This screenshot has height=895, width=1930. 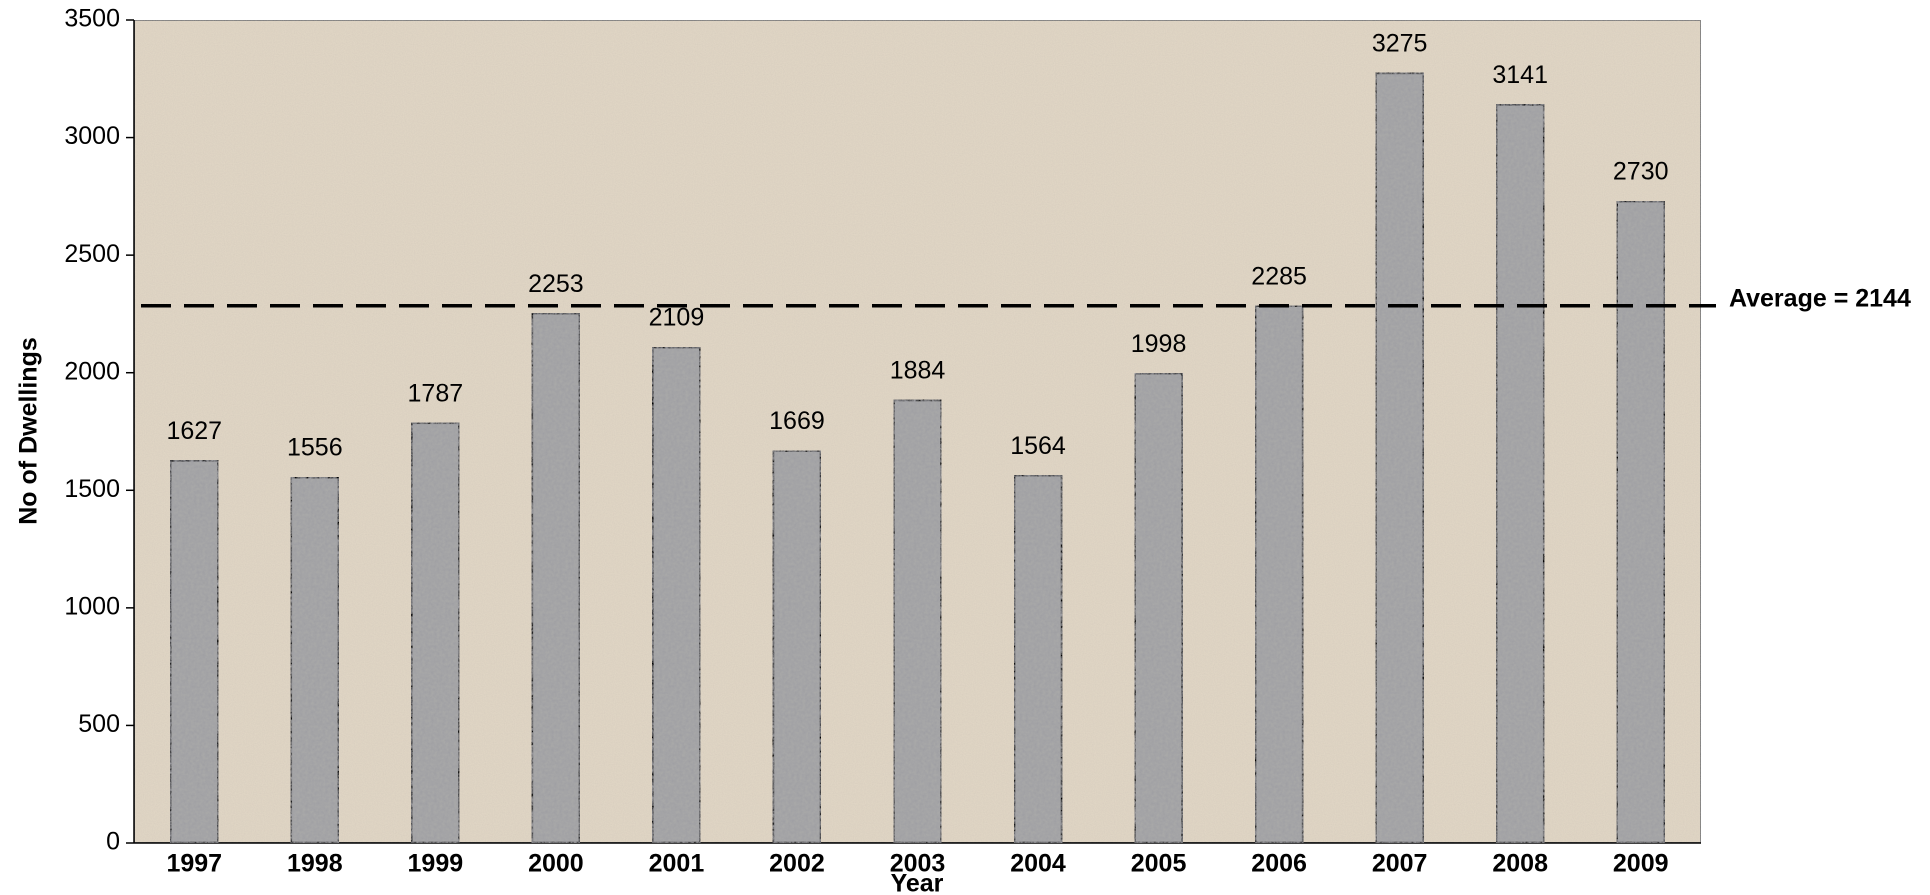 I want to click on value-label: 2109, so click(x=677, y=318).